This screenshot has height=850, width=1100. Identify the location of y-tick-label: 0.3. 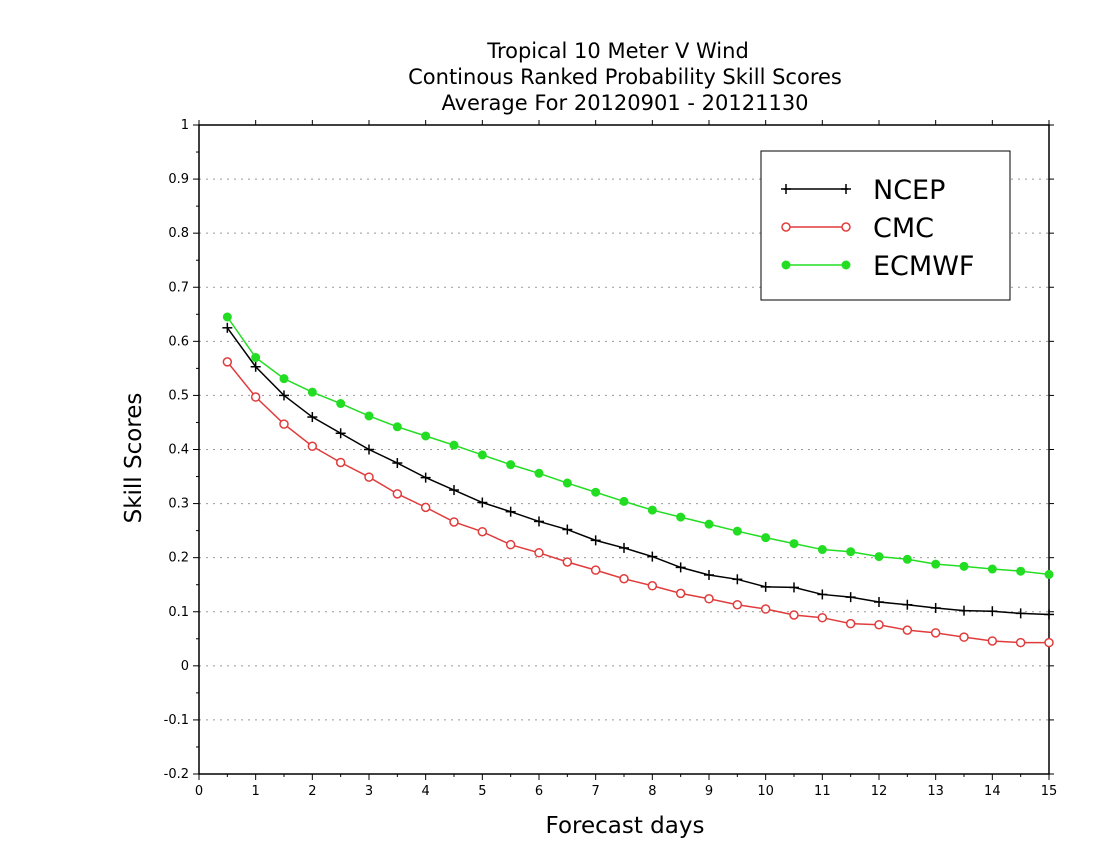
(178, 504).